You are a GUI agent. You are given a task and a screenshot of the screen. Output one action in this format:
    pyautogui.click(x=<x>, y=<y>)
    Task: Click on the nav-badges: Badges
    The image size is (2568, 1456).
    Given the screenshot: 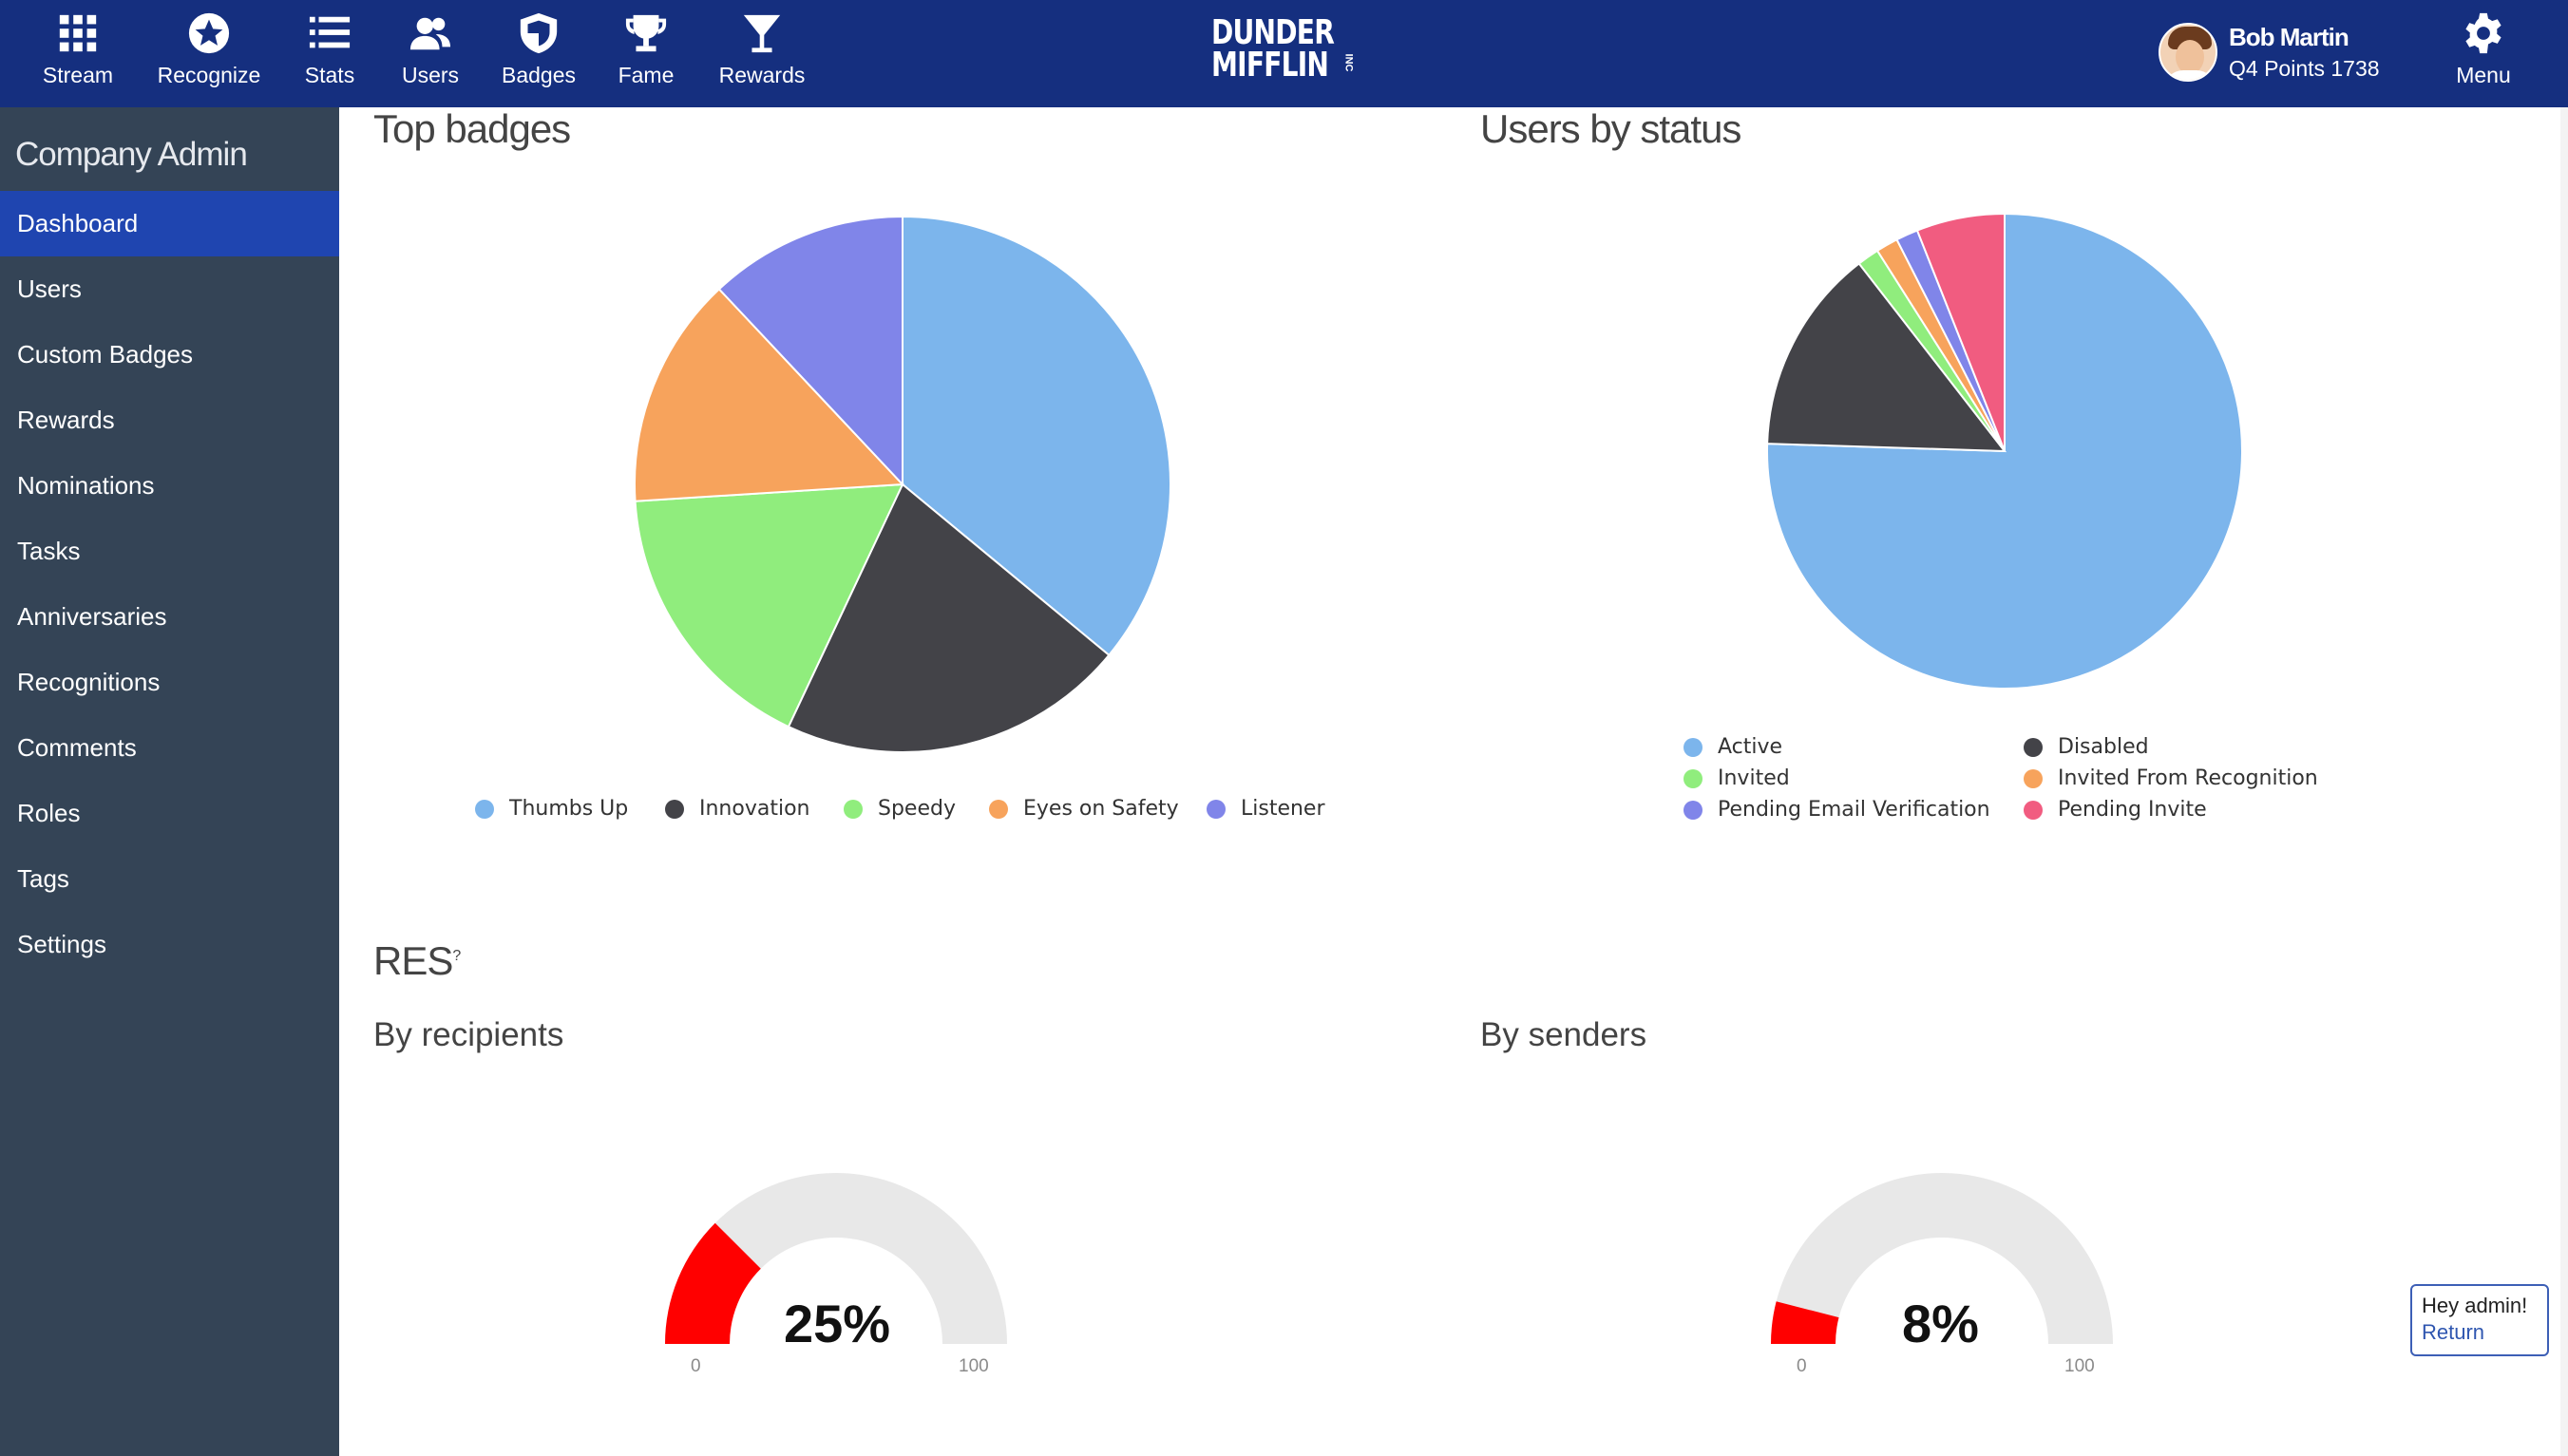 What is the action you would take?
    pyautogui.click(x=539, y=54)
    